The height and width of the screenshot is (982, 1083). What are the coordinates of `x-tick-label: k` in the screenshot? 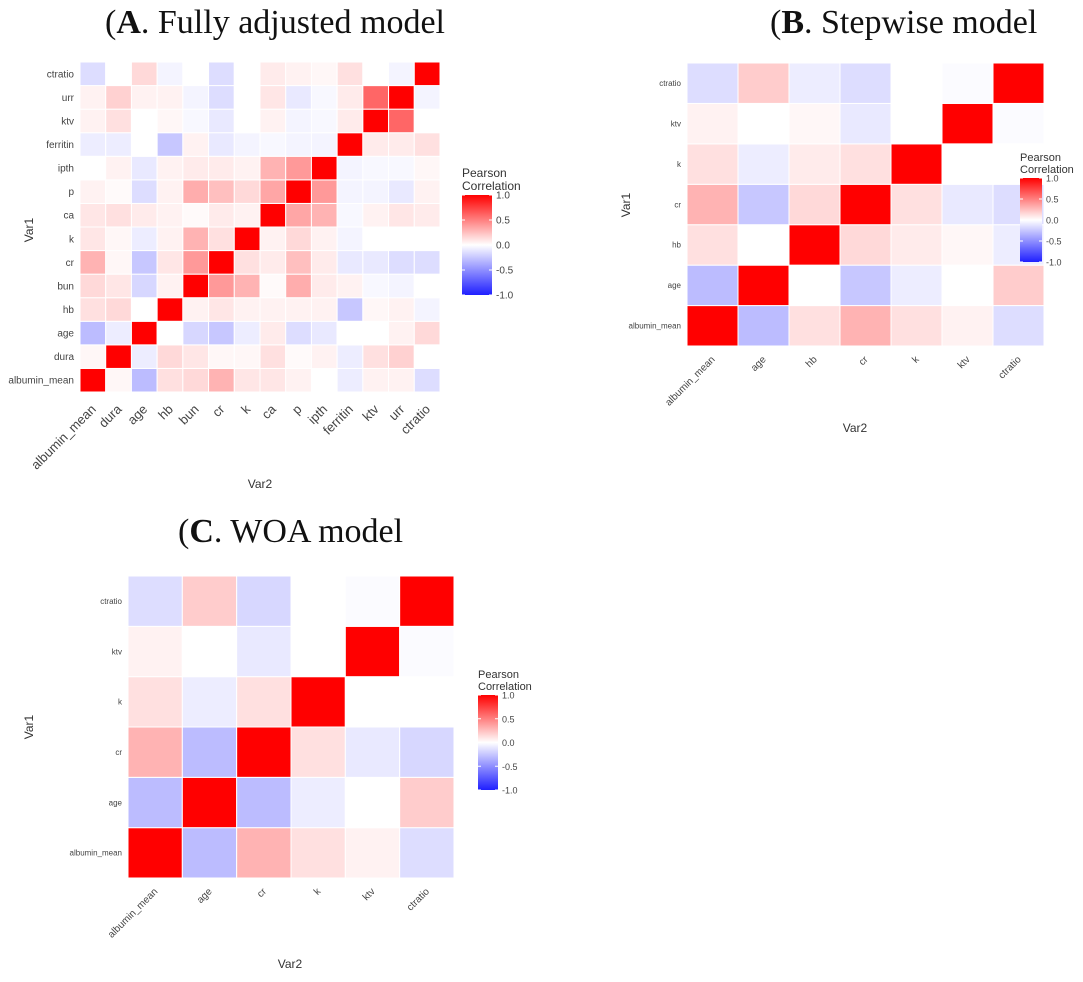 It's located at (318, 892).